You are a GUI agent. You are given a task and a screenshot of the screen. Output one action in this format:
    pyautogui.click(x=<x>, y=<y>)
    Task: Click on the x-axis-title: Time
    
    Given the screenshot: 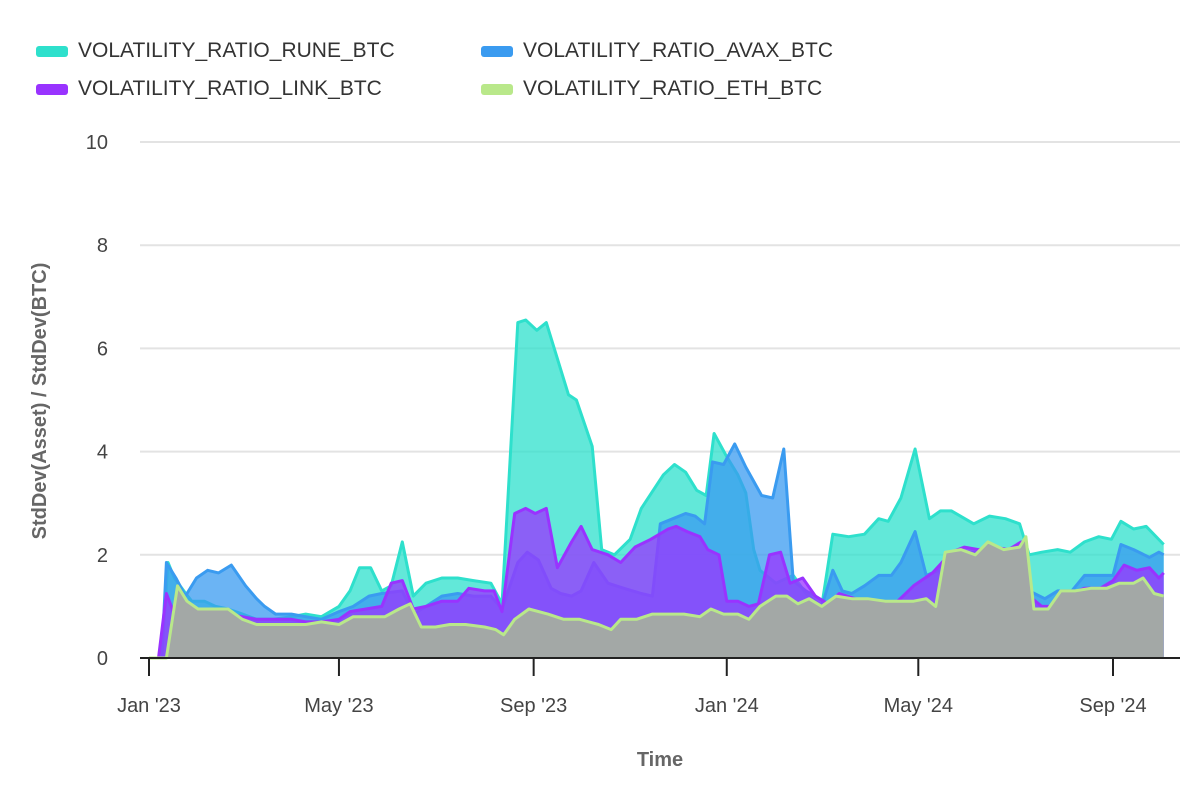 What is the action you would take?
    pyautogui.click(x=660, y=760)
    